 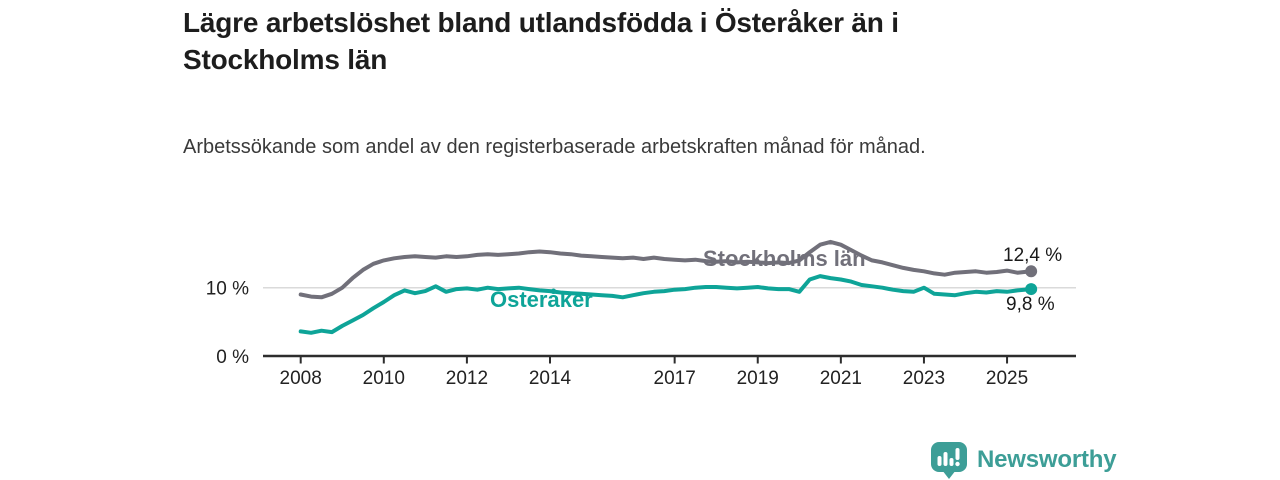 I want to click on end-dot-osteraker, so click(x=1031, y=289).